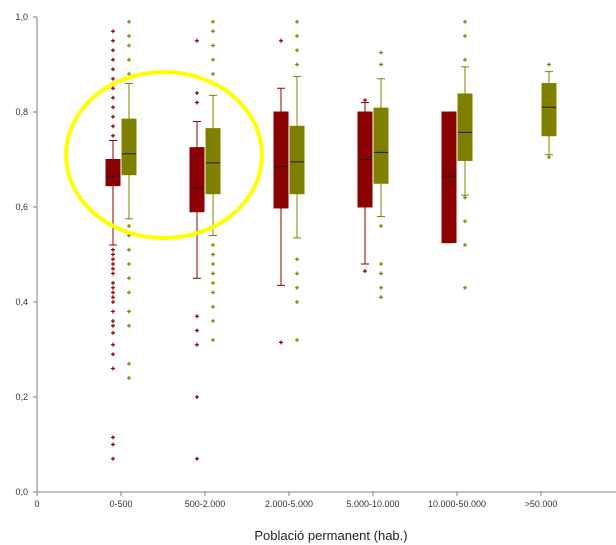  Describe the element at coordinates (21, 302) in the screenshot. I see `y-tick-label: 0,4` at that location.